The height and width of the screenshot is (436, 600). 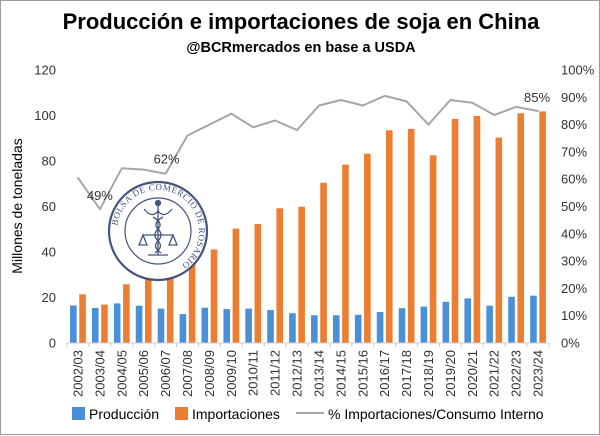 I want to click on x-tick-label: 2002/03, so click(x=78, y=373).